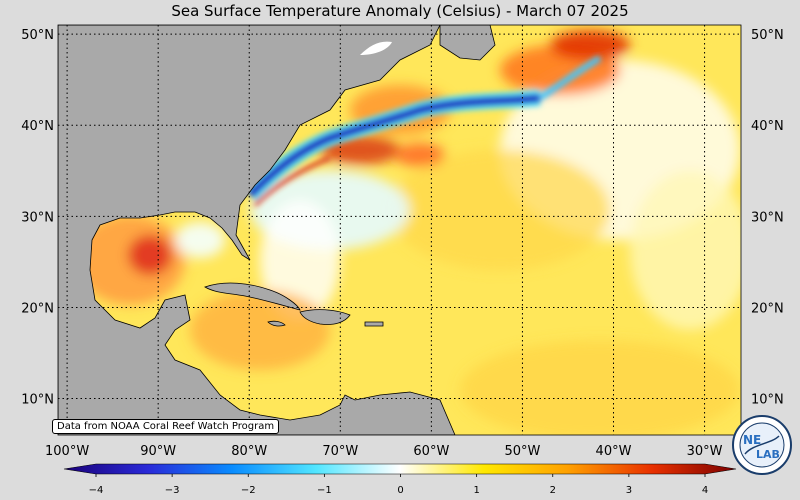 This screenshot has width=800, height=500. I want to click on gulf-stream-cold-anomaly, so click(423, 131).